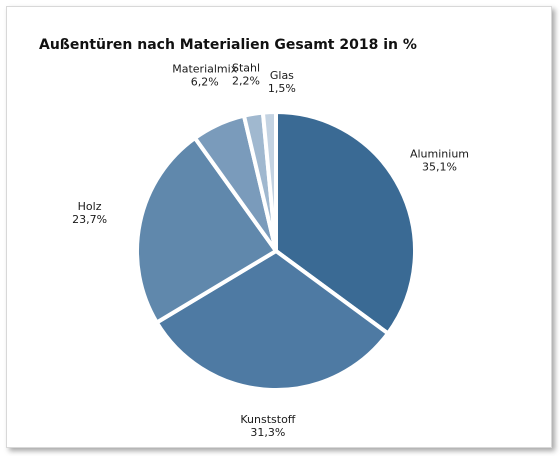  What do you see at coordinates (89, 219) in the screenshot?
I see `slice-value-holz: 23,7%` at bounding box center [89, 219].